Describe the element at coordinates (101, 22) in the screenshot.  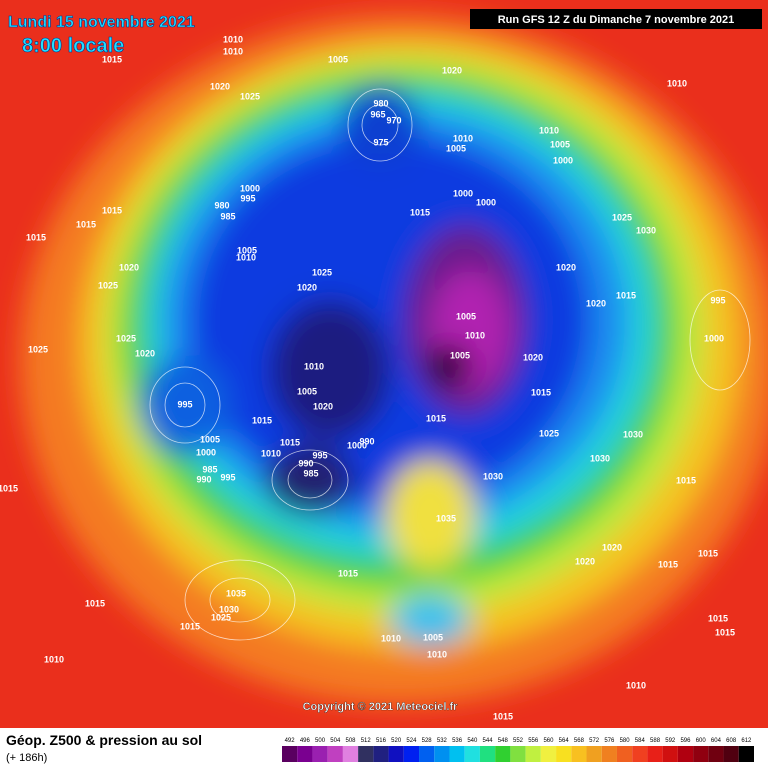
I see `map-date: Lundi 15 novembre 2021` at that location.